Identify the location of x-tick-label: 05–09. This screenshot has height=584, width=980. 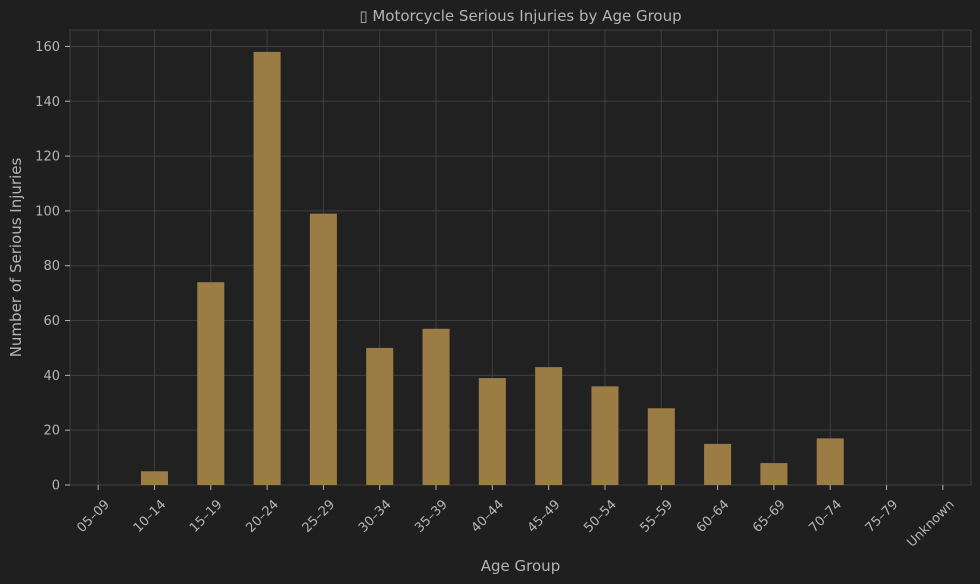
(93, 516).